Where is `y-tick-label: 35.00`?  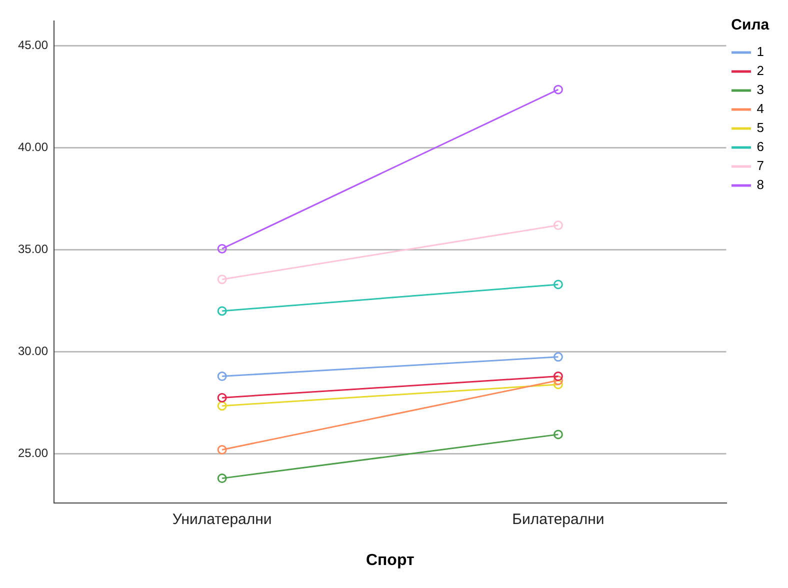
y-tick-label: 35.00 is located at coordinates (33, 249).